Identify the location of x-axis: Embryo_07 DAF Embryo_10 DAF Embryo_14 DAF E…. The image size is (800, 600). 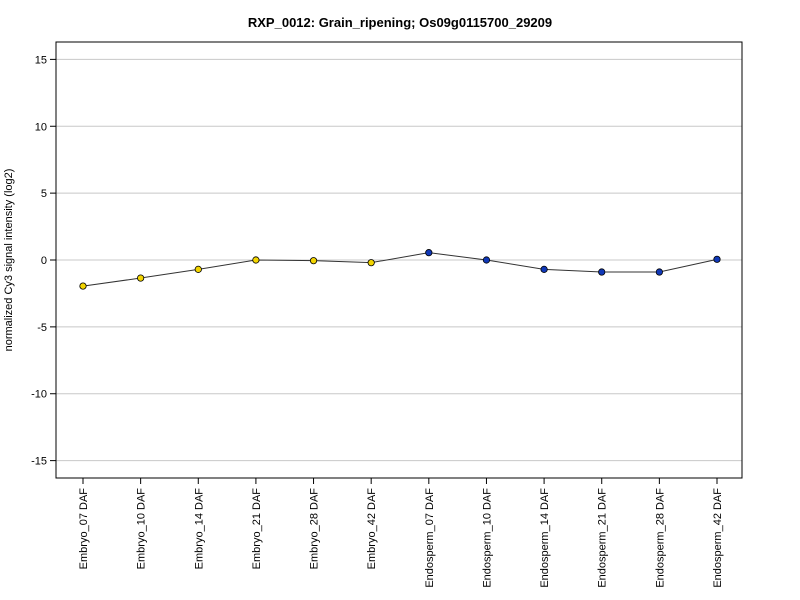
(401, 533).